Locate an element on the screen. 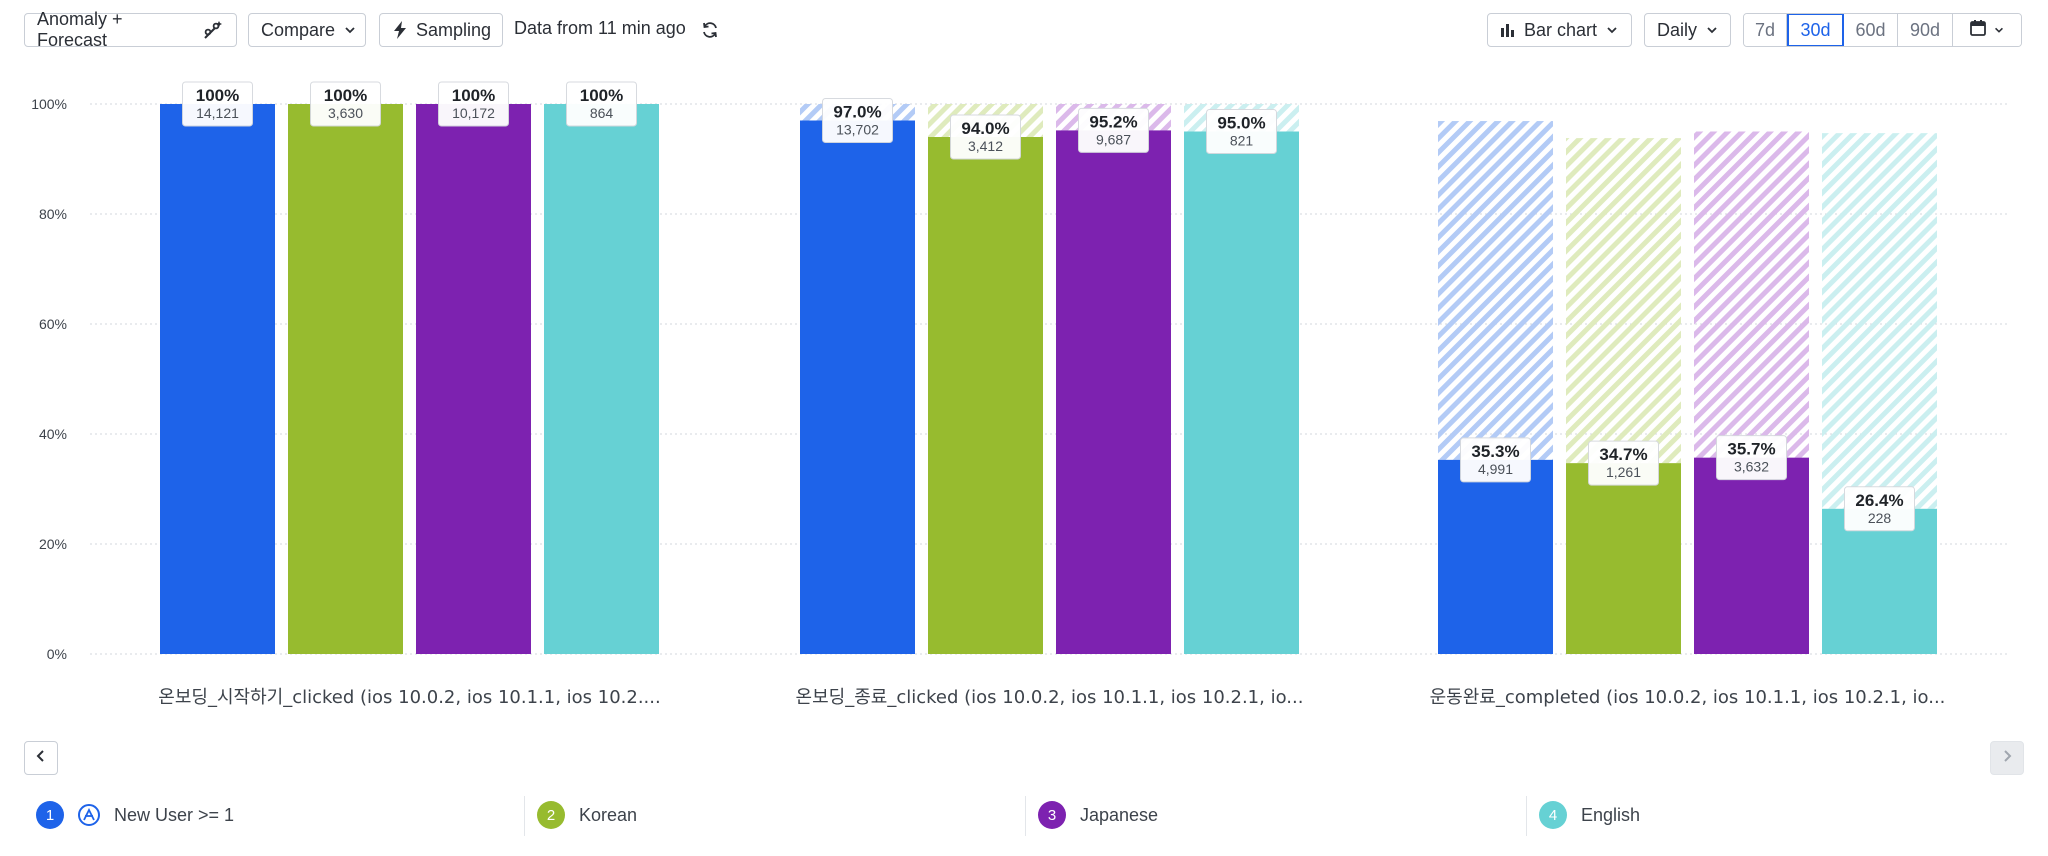  y-tick-label: 20% is located at coordinates (53, 544).